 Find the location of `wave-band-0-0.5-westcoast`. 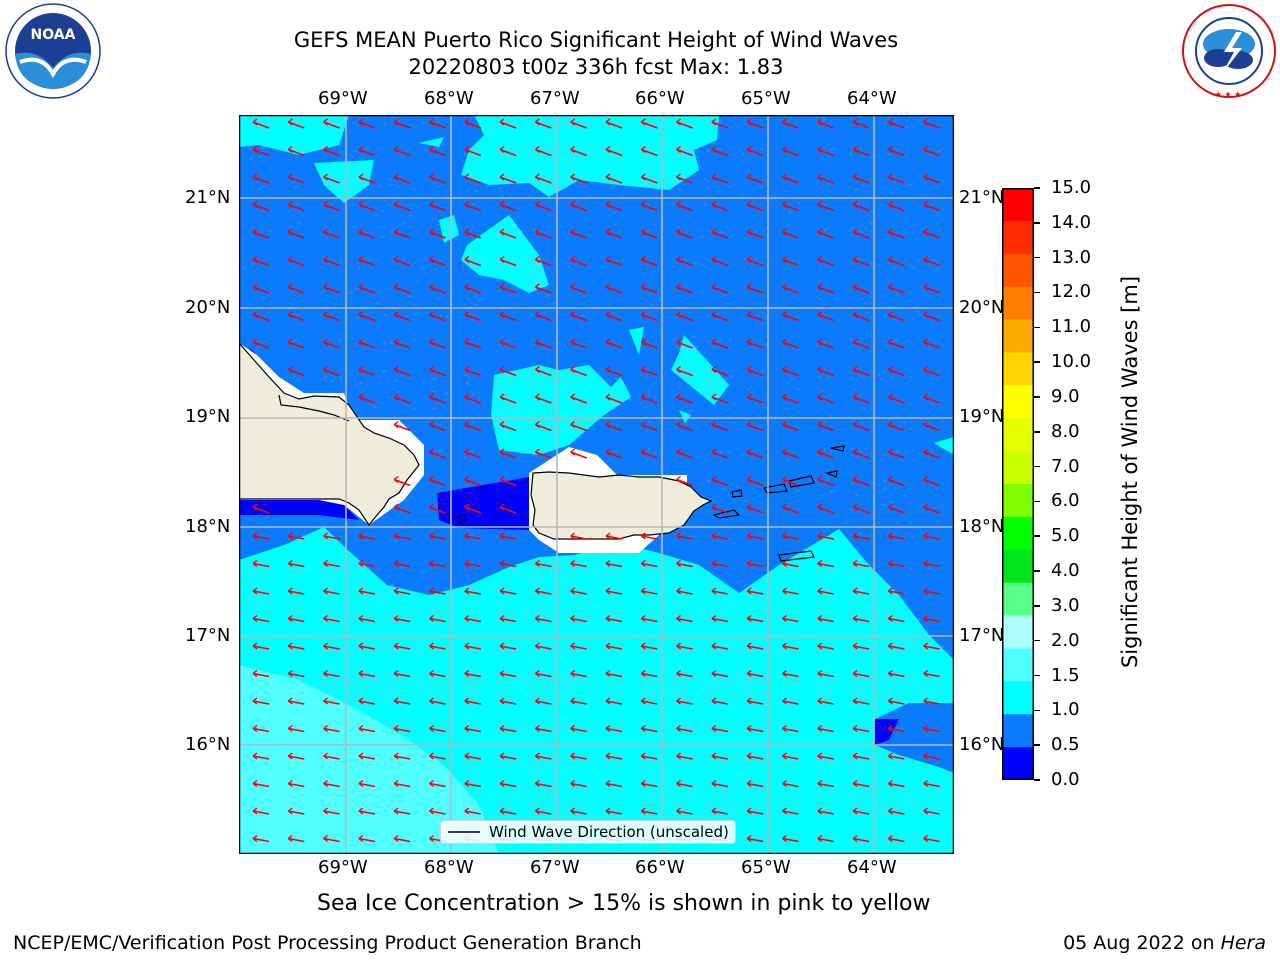

wave-band-0-0.5-westcoast is located at coordinates (299, 510).